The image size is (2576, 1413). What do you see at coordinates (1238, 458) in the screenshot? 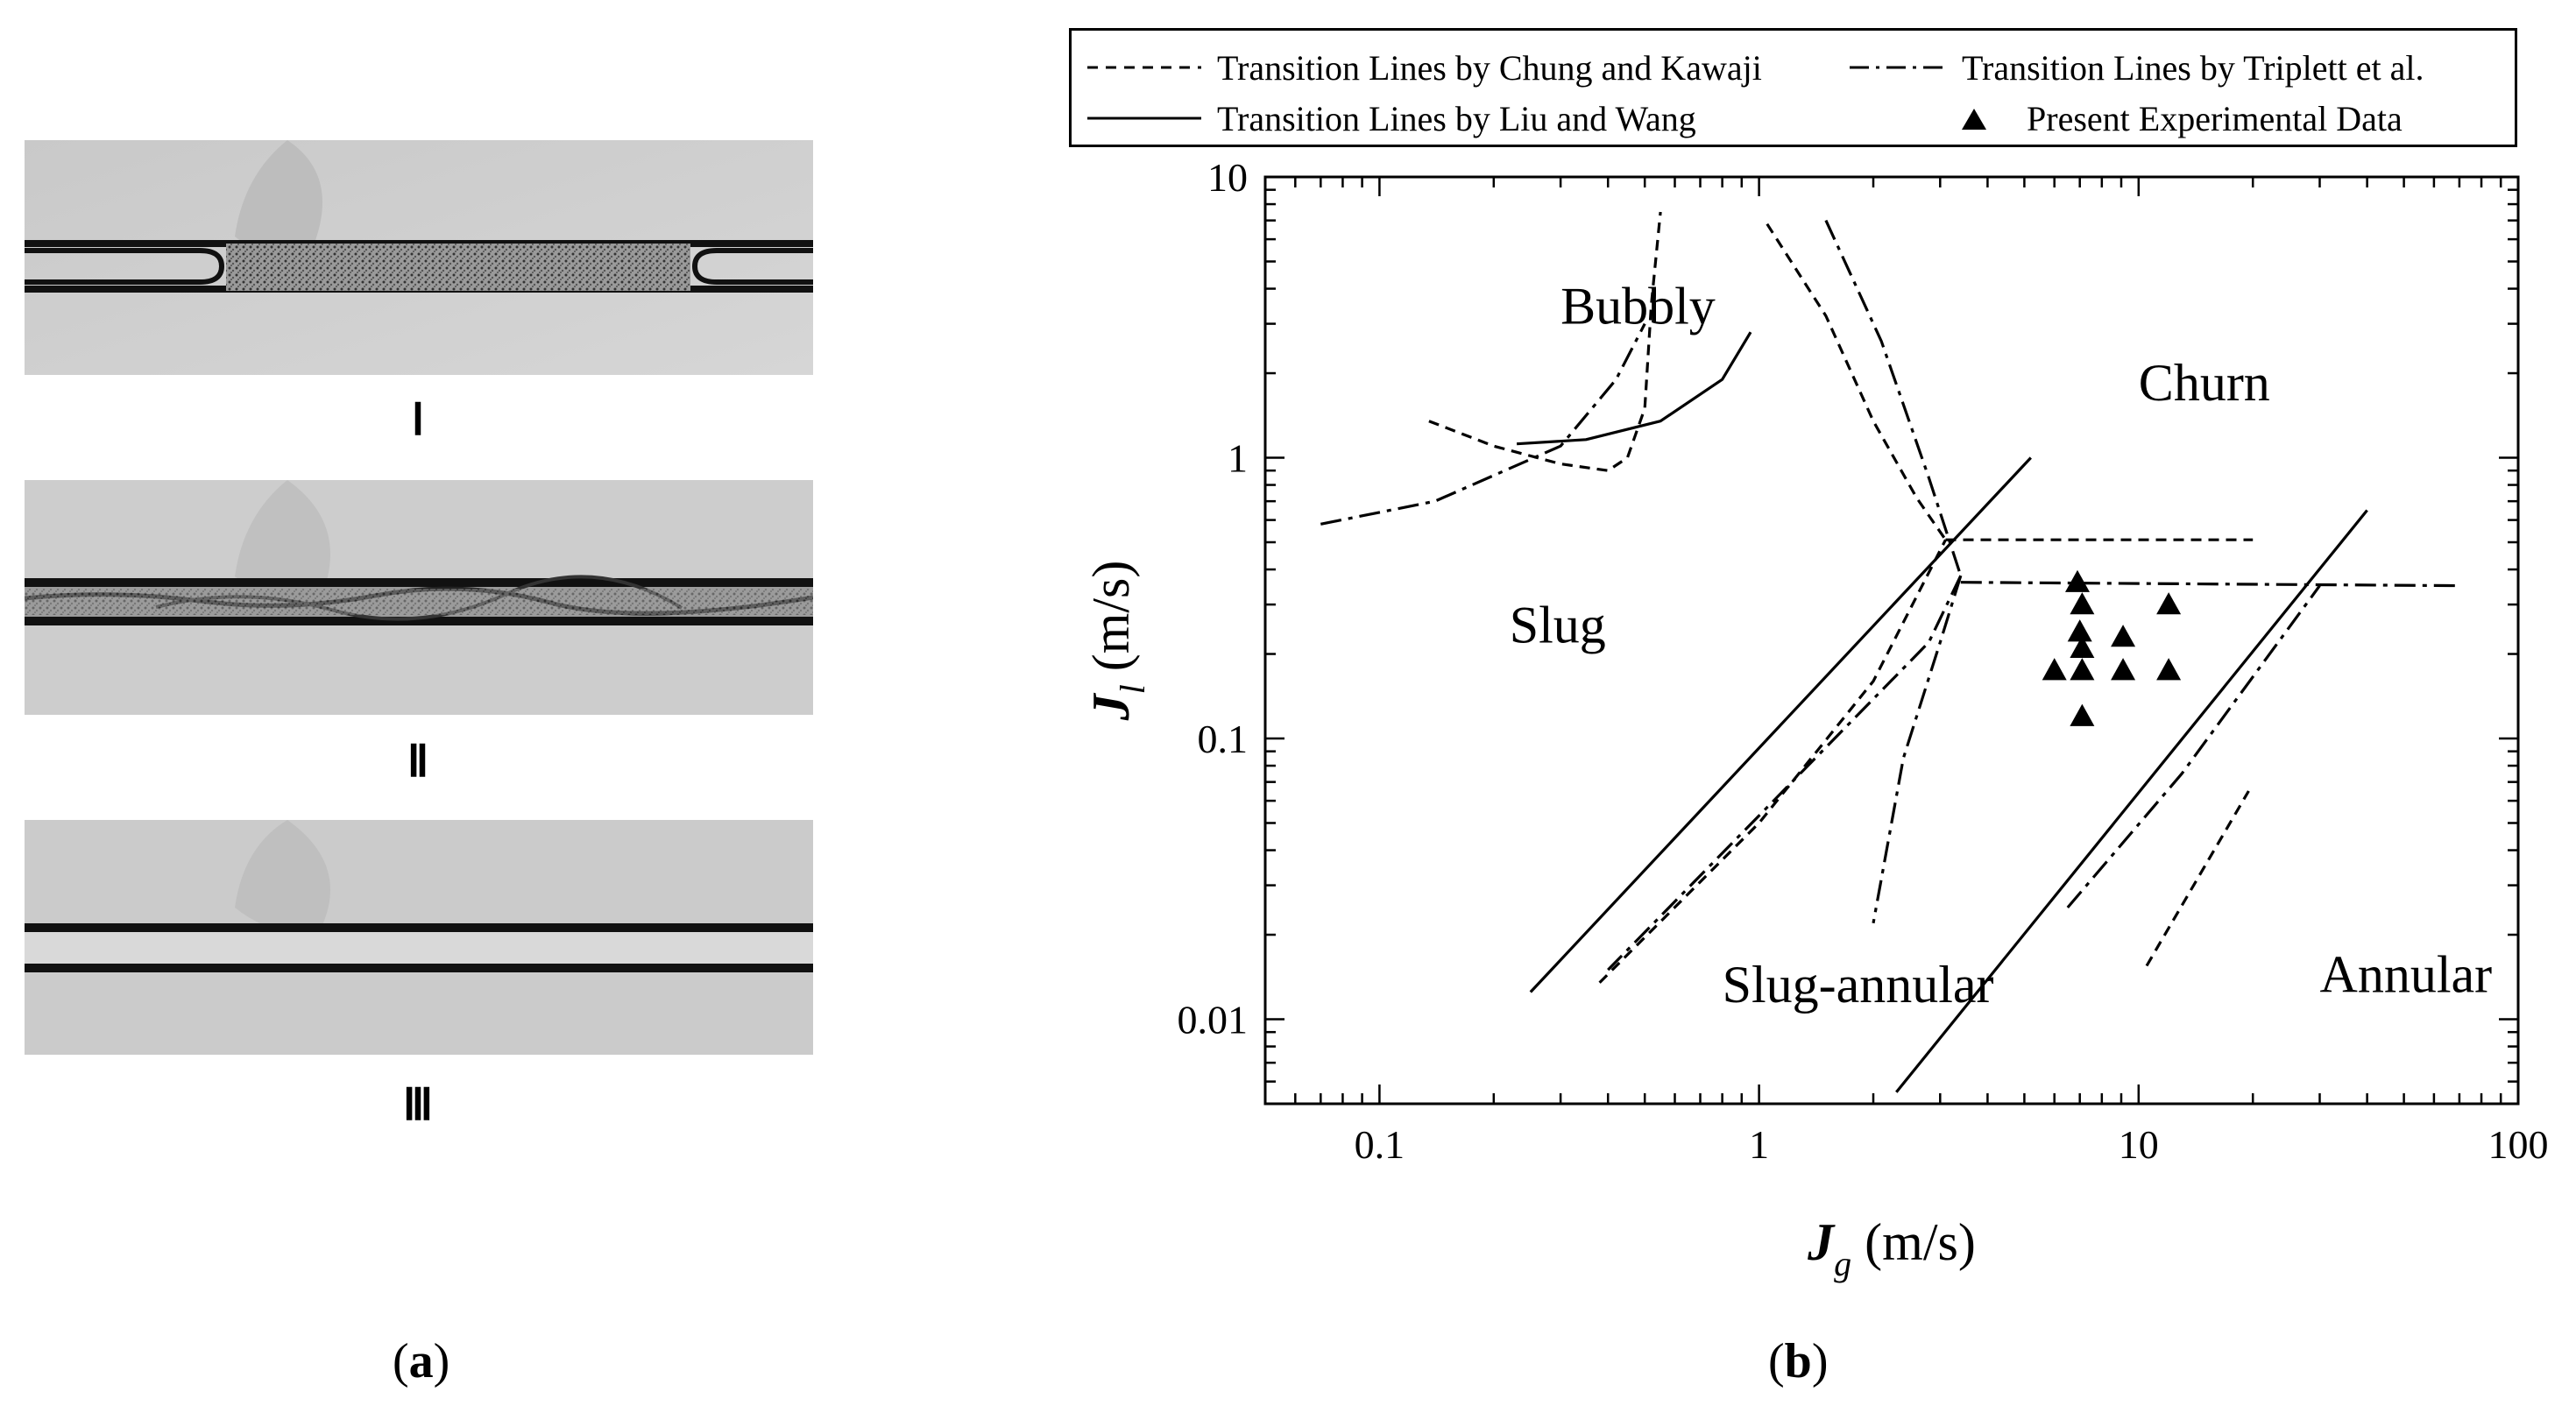
I see `y-tick-label: 1` at bounding box center [1238, 458].